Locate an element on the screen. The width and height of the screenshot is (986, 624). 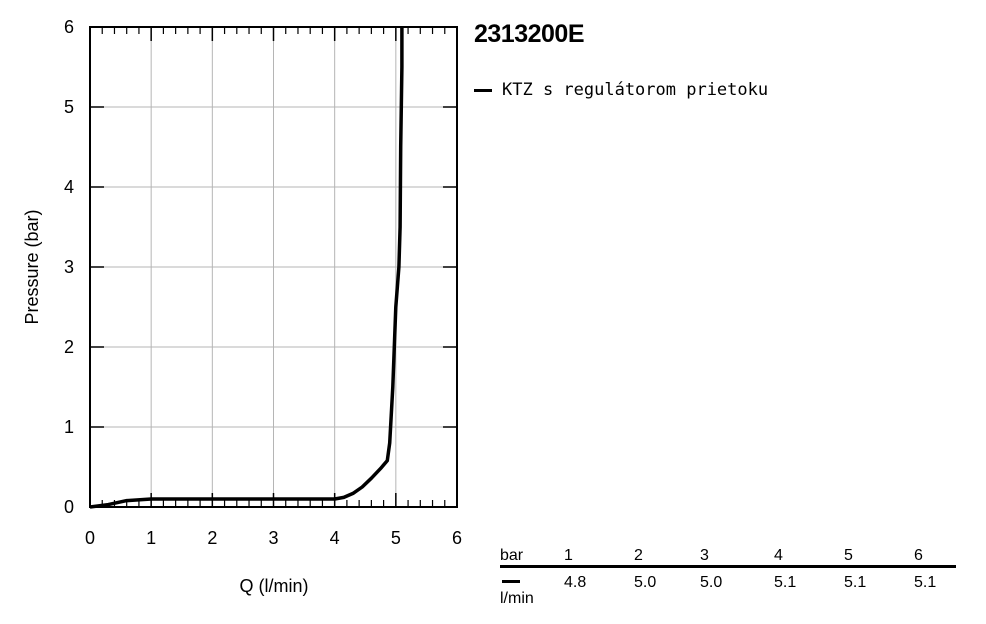
table-value-6: 5.1 is located at coordinates (925, 582).